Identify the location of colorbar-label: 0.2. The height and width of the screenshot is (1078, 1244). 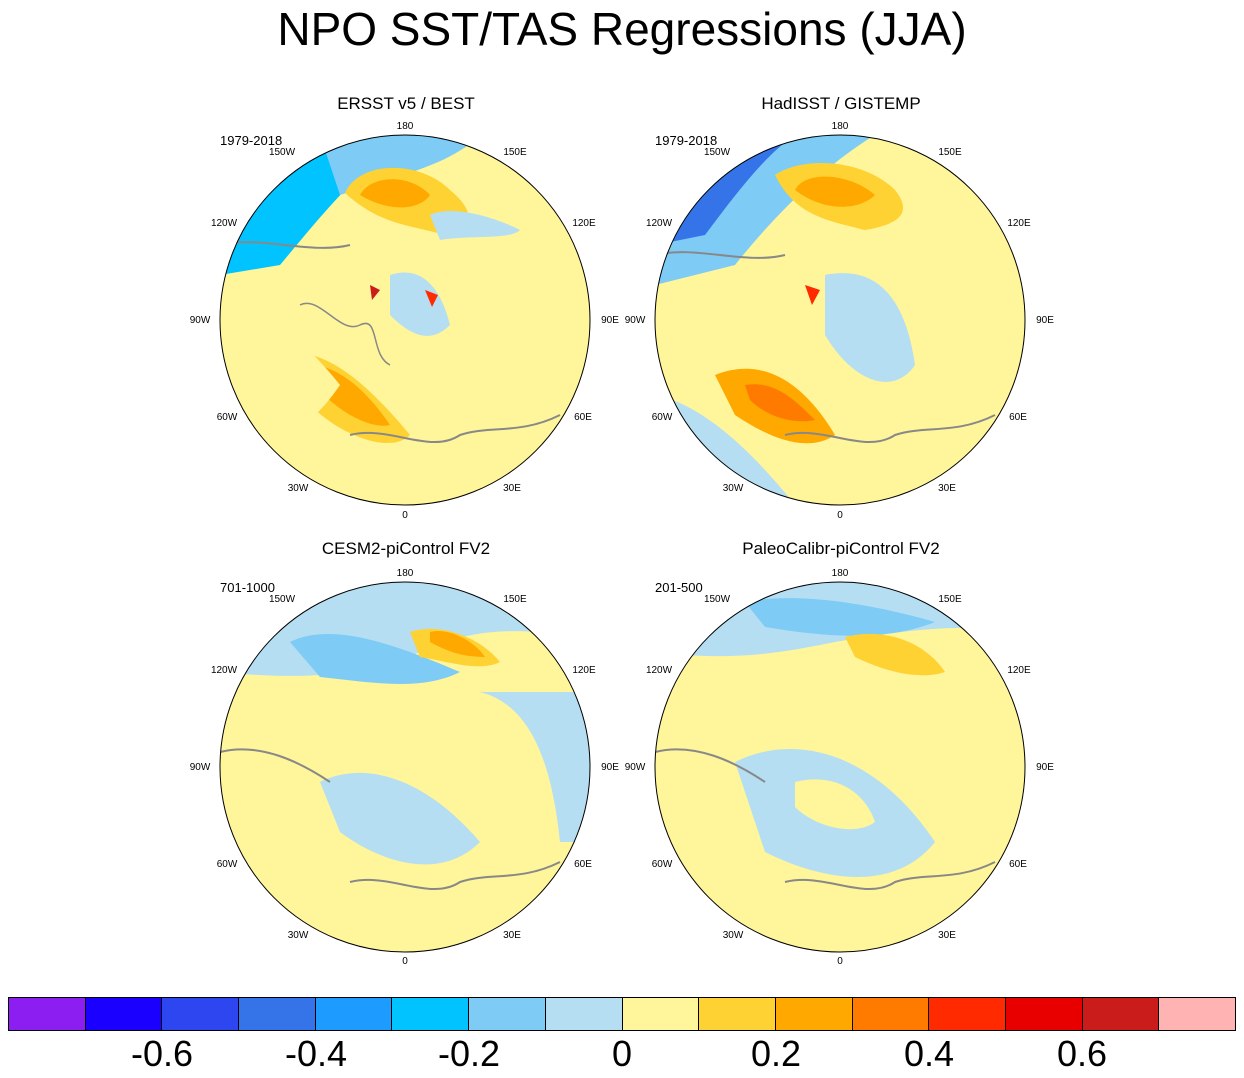
(776, 1053).